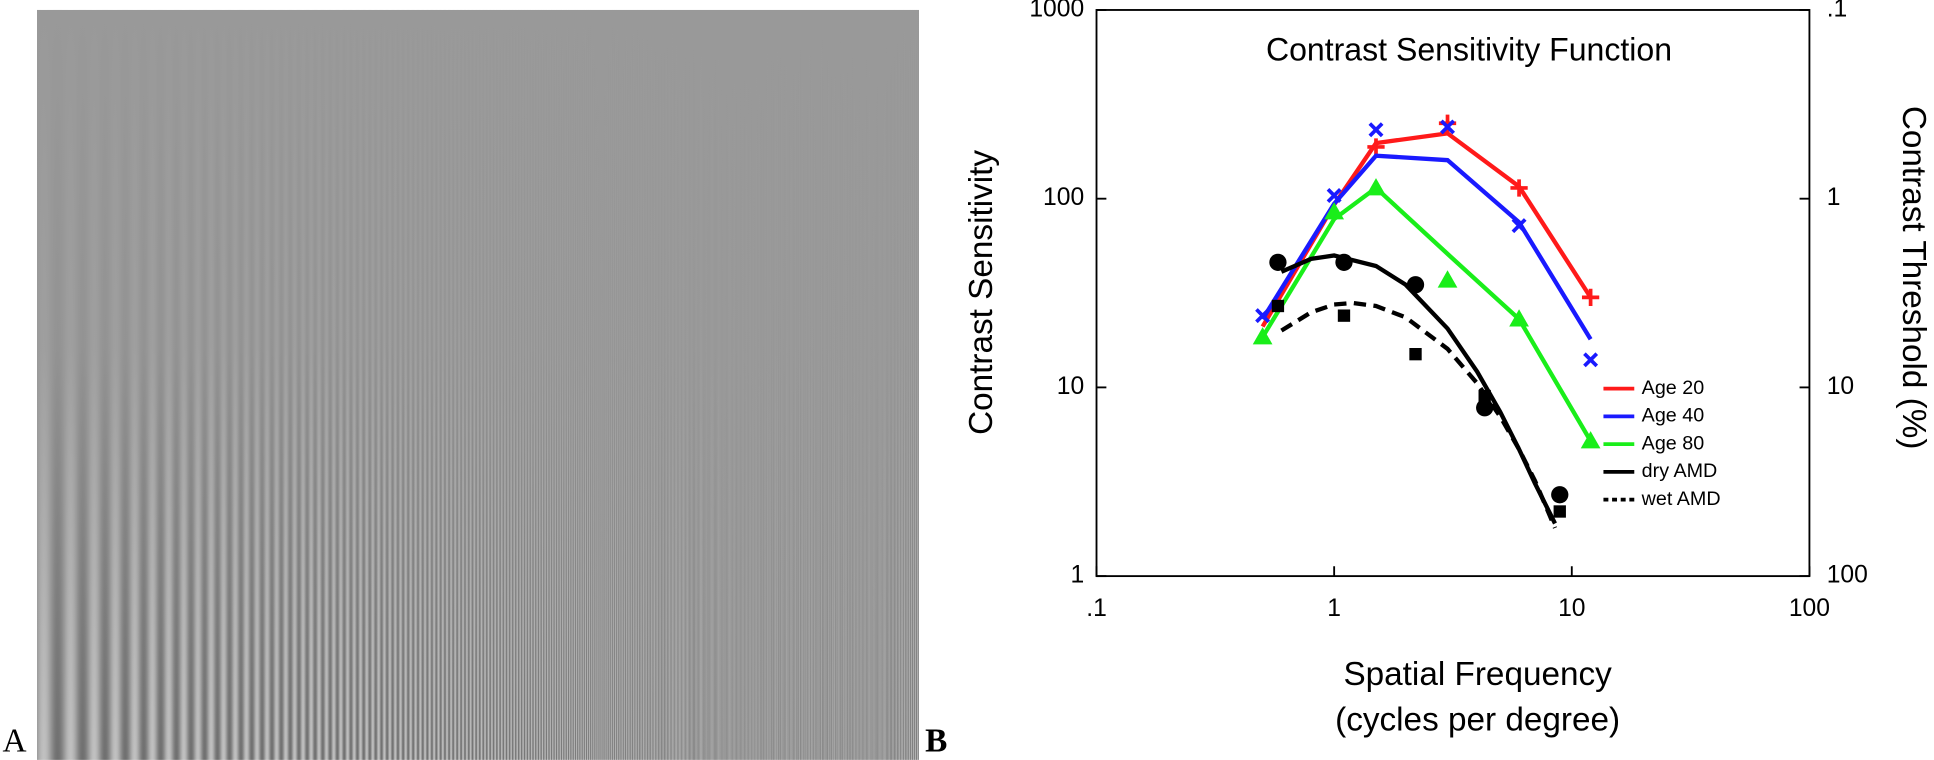  Describe the element at coordinates (1840, 386) in the screenshot. I see `y2-tick-label: 10` at that location.